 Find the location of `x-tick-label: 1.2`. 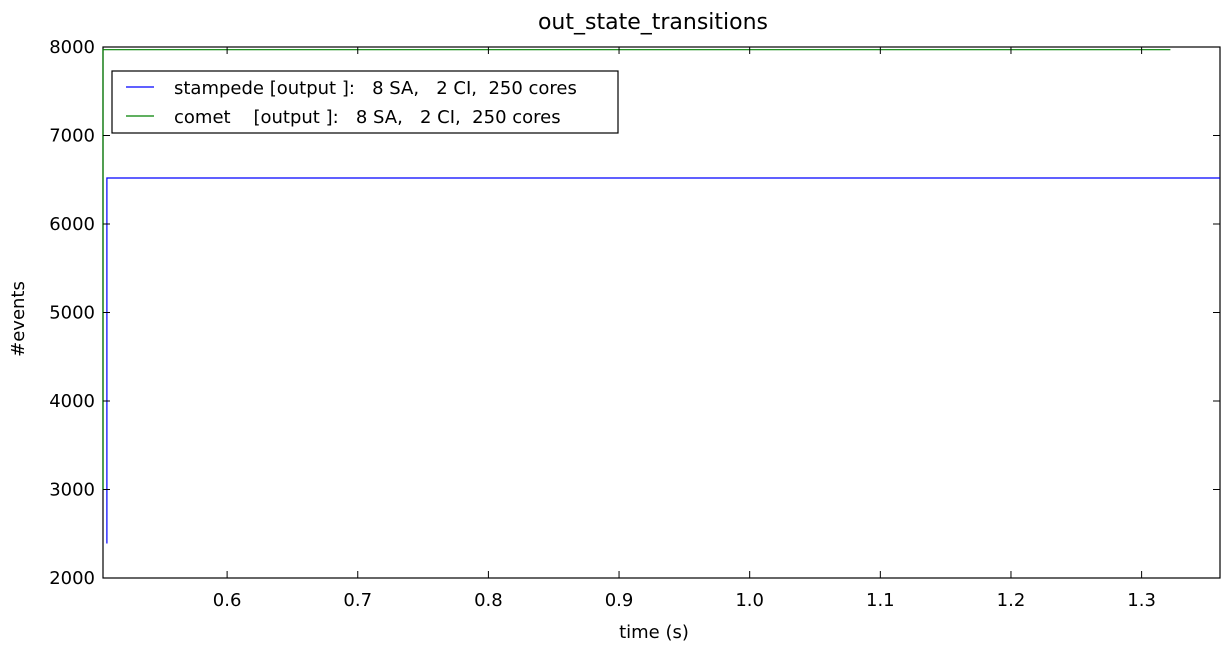

x-tick-label: 1.2 is located at coordinates (1011, 600).